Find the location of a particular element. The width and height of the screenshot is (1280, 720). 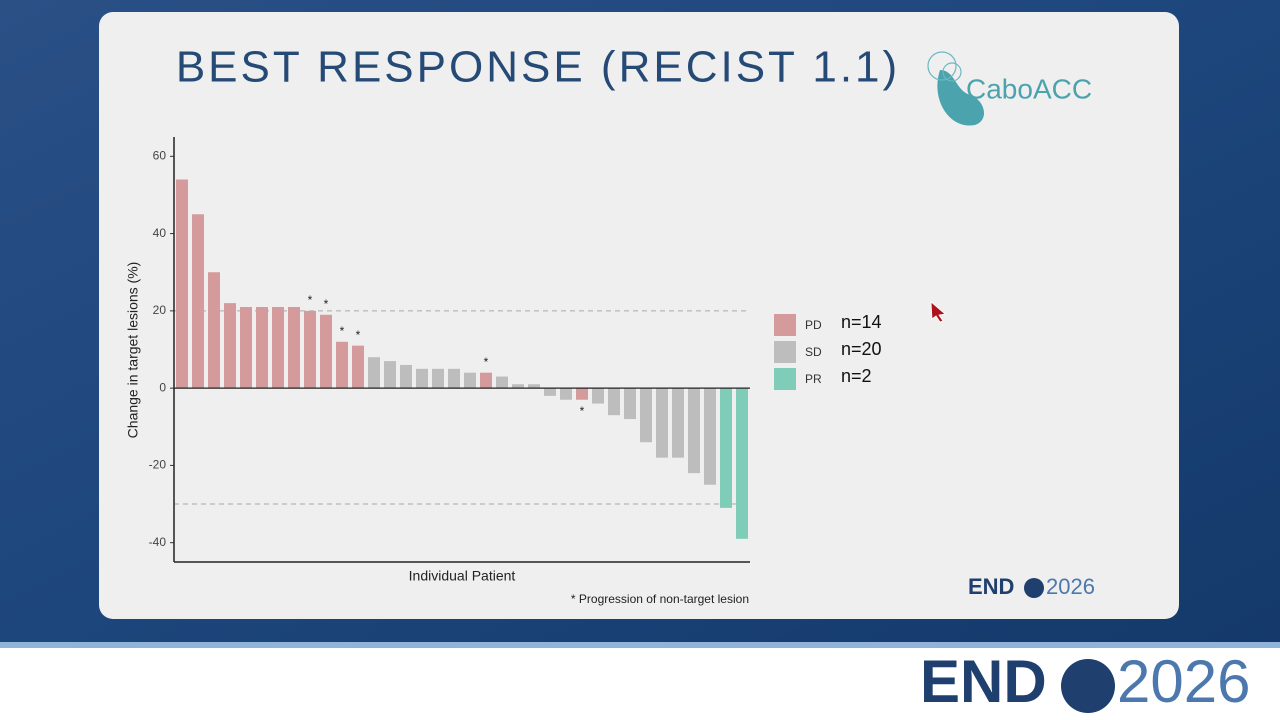

y-tick-label: 40 is located at coordinates (160, 233).